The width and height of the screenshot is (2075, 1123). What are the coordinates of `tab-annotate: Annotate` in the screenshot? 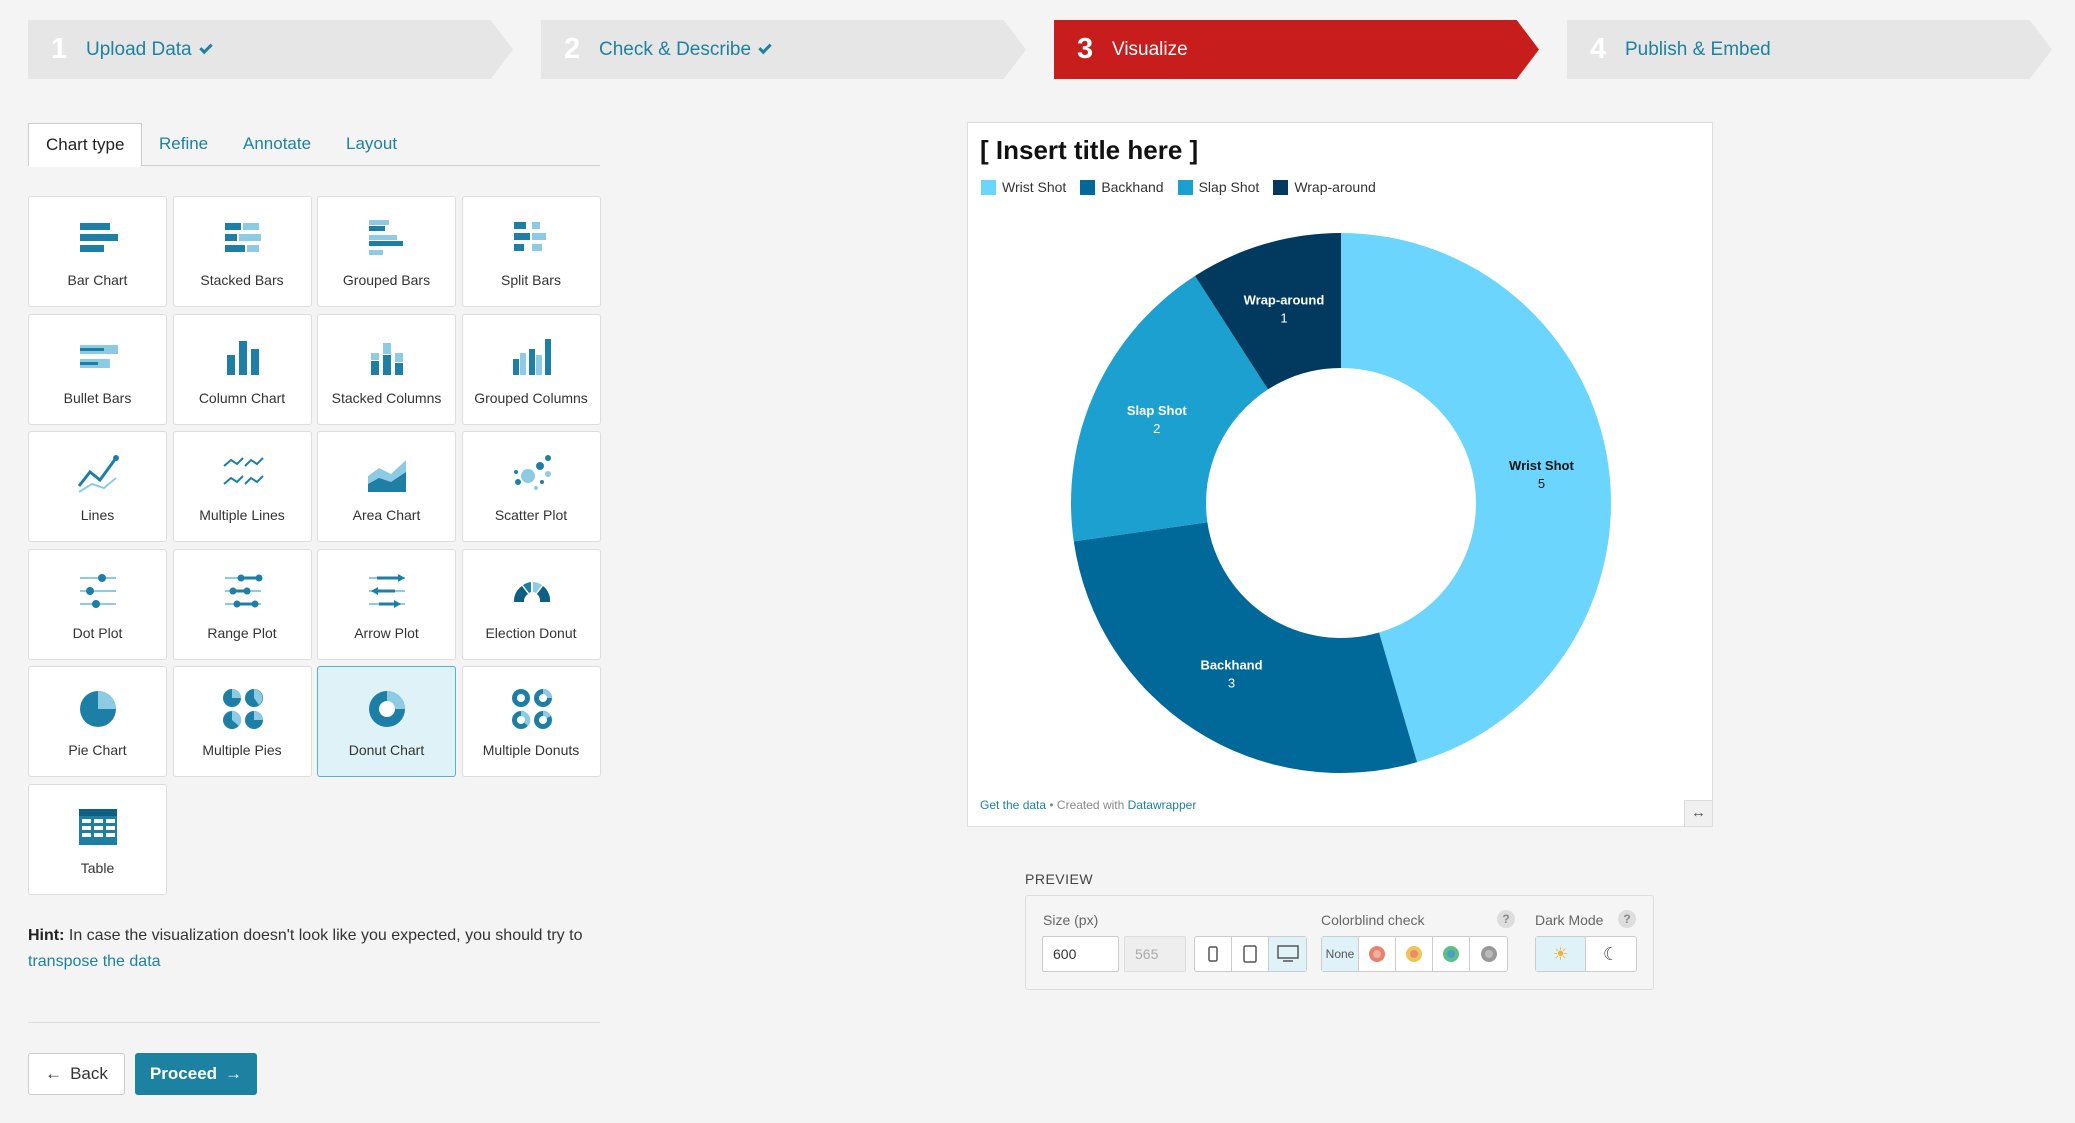 It's located at (277, 143).